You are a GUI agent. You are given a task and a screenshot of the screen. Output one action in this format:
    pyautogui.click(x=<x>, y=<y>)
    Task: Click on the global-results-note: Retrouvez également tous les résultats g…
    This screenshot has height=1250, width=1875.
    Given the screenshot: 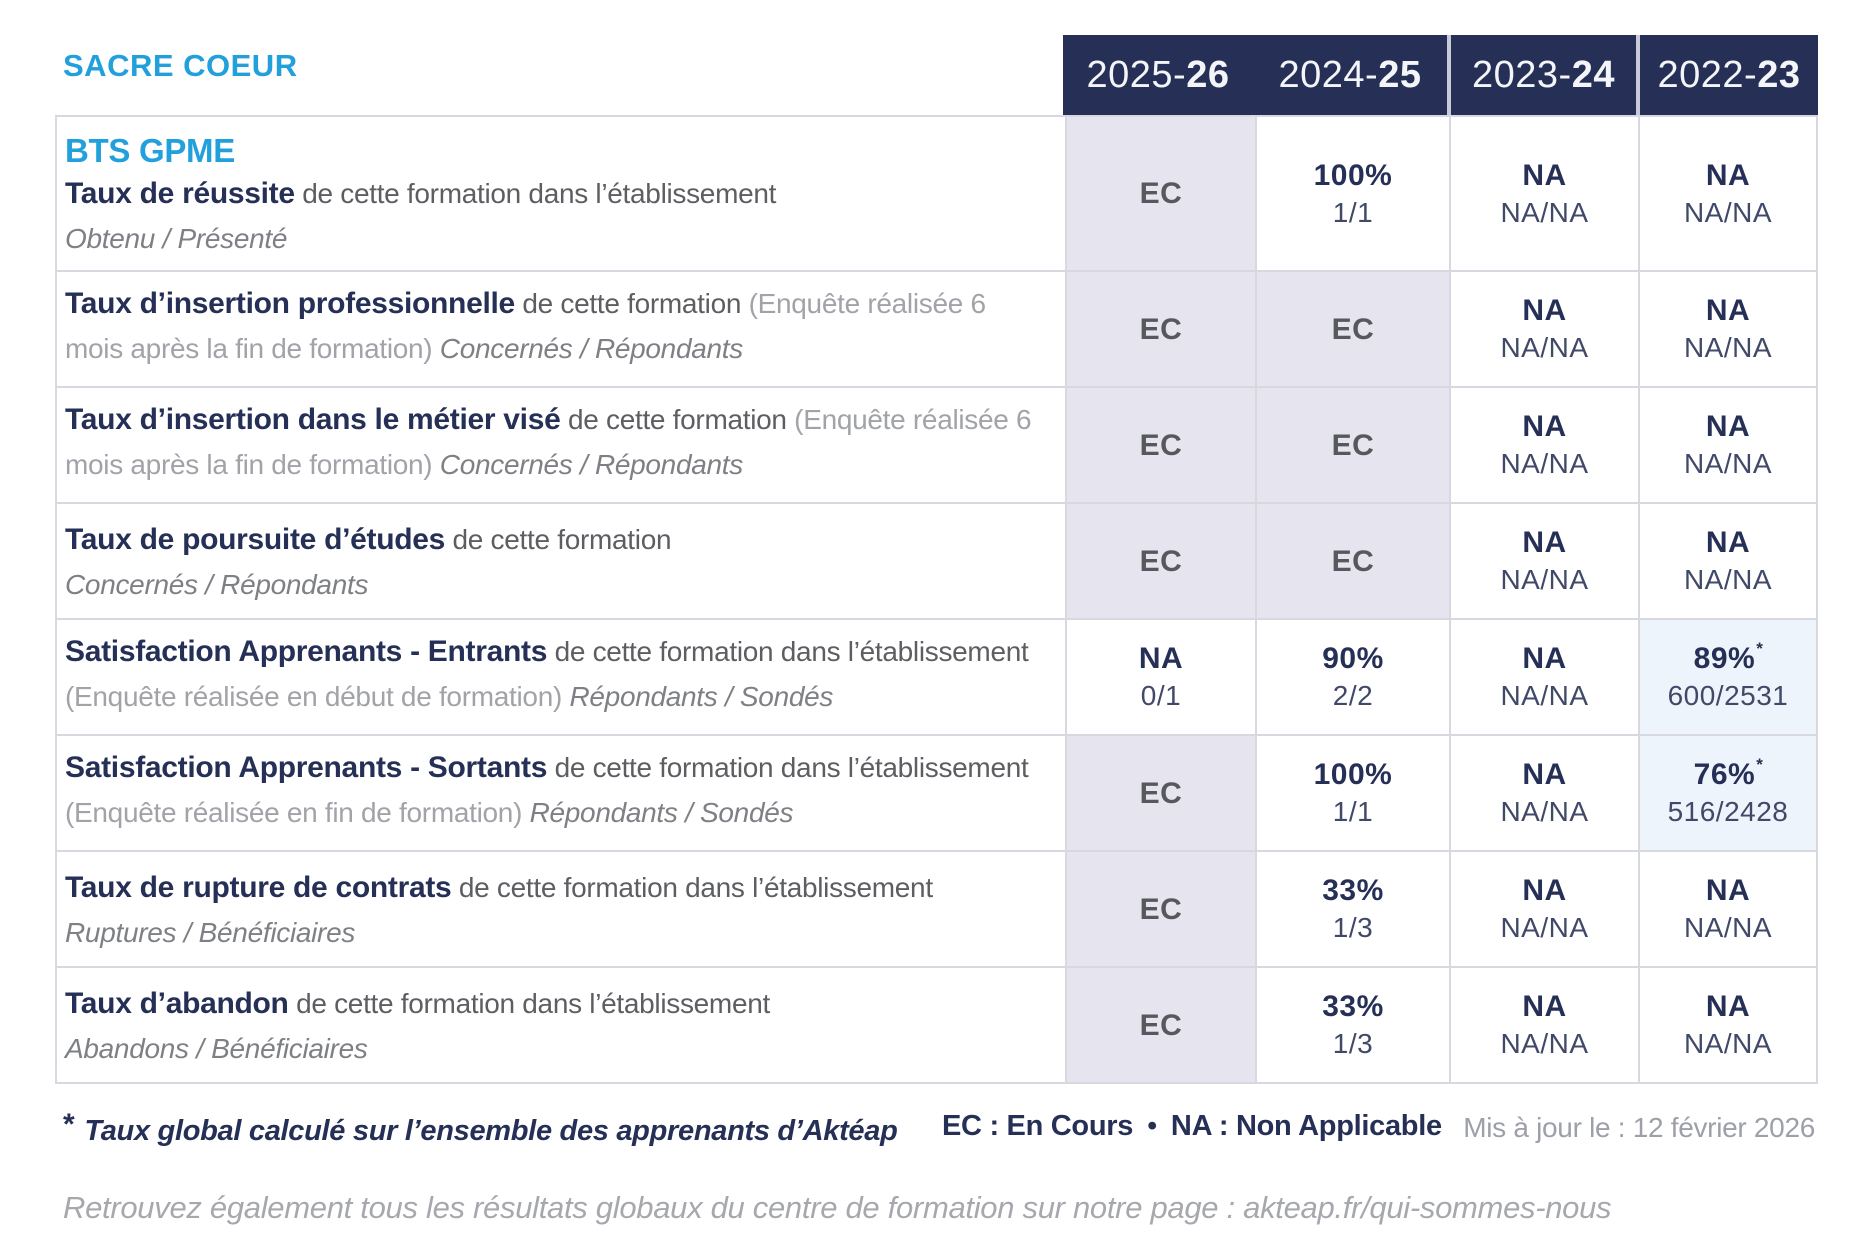 What is the action you would take?
    pyautogui.click(x=837, y=1207)
    